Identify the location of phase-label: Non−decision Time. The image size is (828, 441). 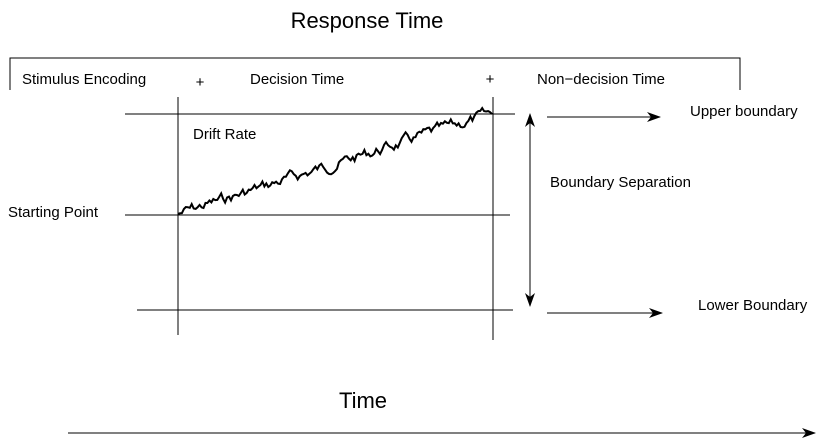
(601, 79).